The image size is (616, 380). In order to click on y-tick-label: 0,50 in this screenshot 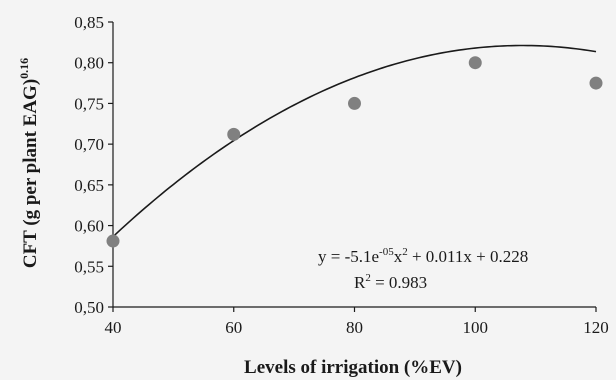, I will do `click(89, 307)`.